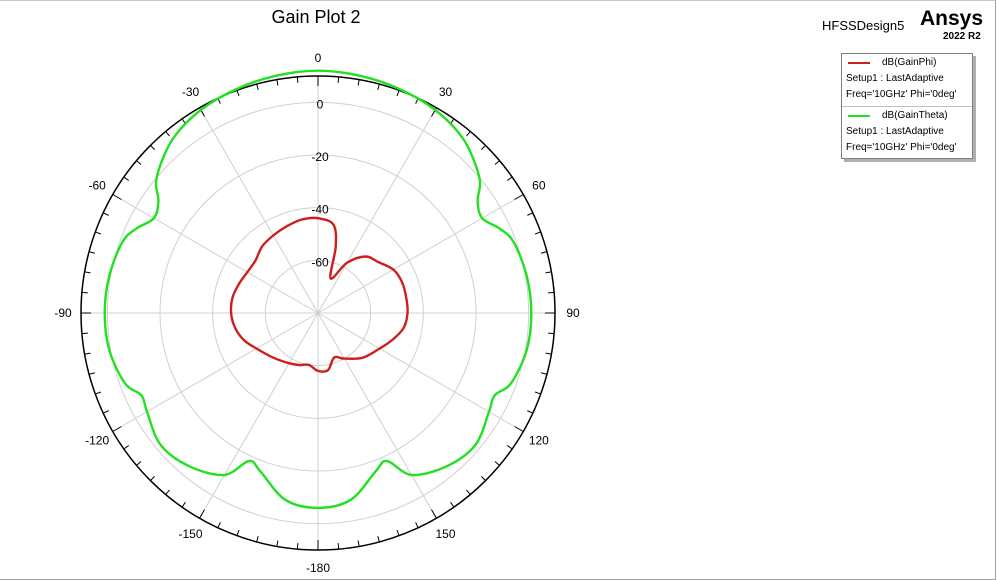 The height and width of the screenshot is (580, 997). I want to click on angle-tick-label: 120, so click(539, 441).